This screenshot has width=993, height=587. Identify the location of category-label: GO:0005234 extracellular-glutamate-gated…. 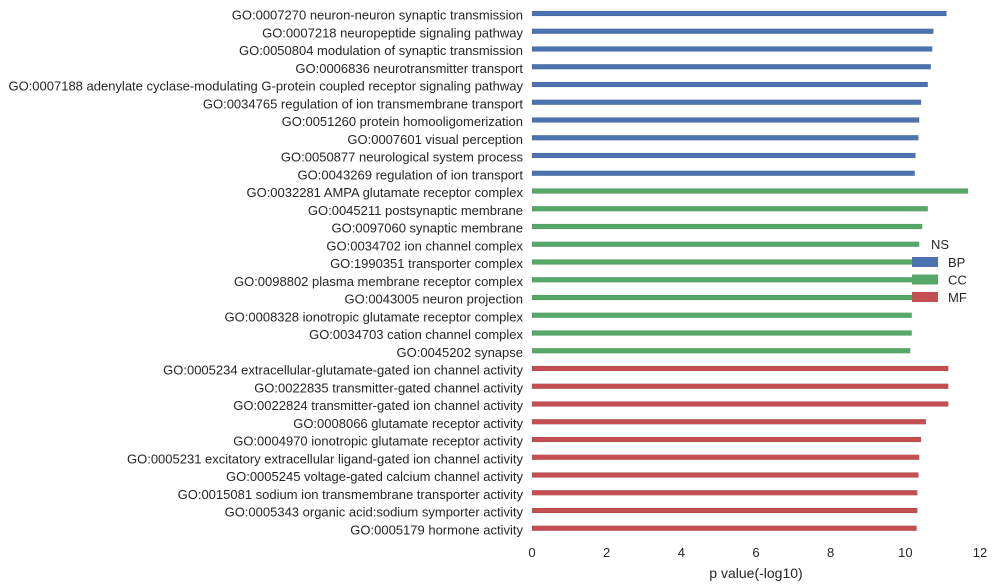
(343, 370).